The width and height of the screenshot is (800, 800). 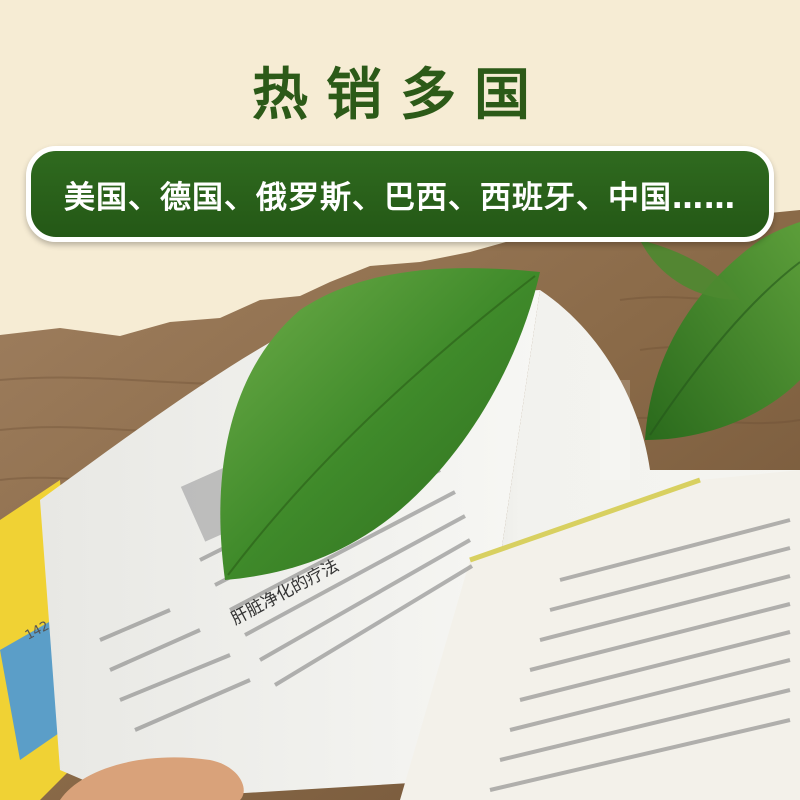 I want to click on hand, so click(x=152, y=778).